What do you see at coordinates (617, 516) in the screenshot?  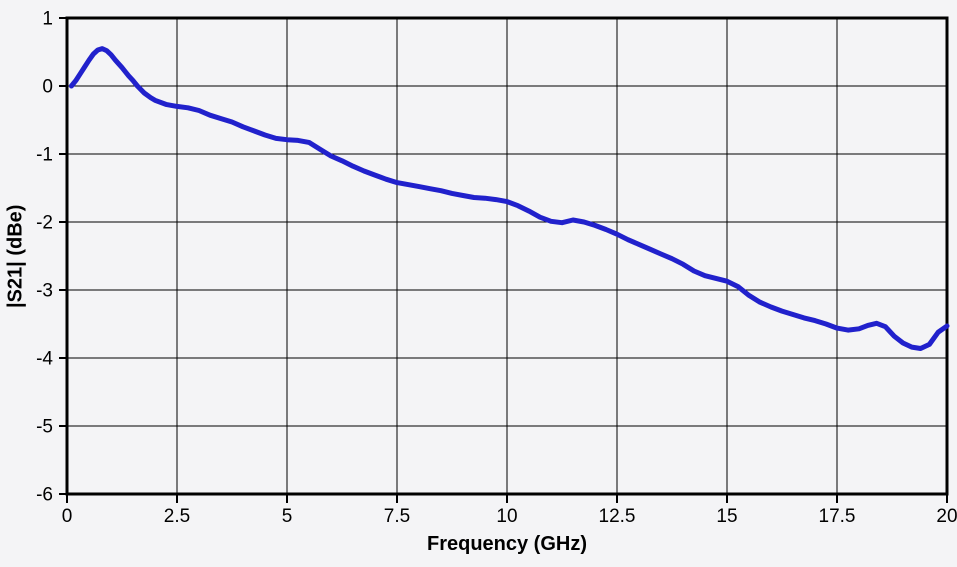 I see `x-tick-label: 12.5` at bounding box center [617, 516].